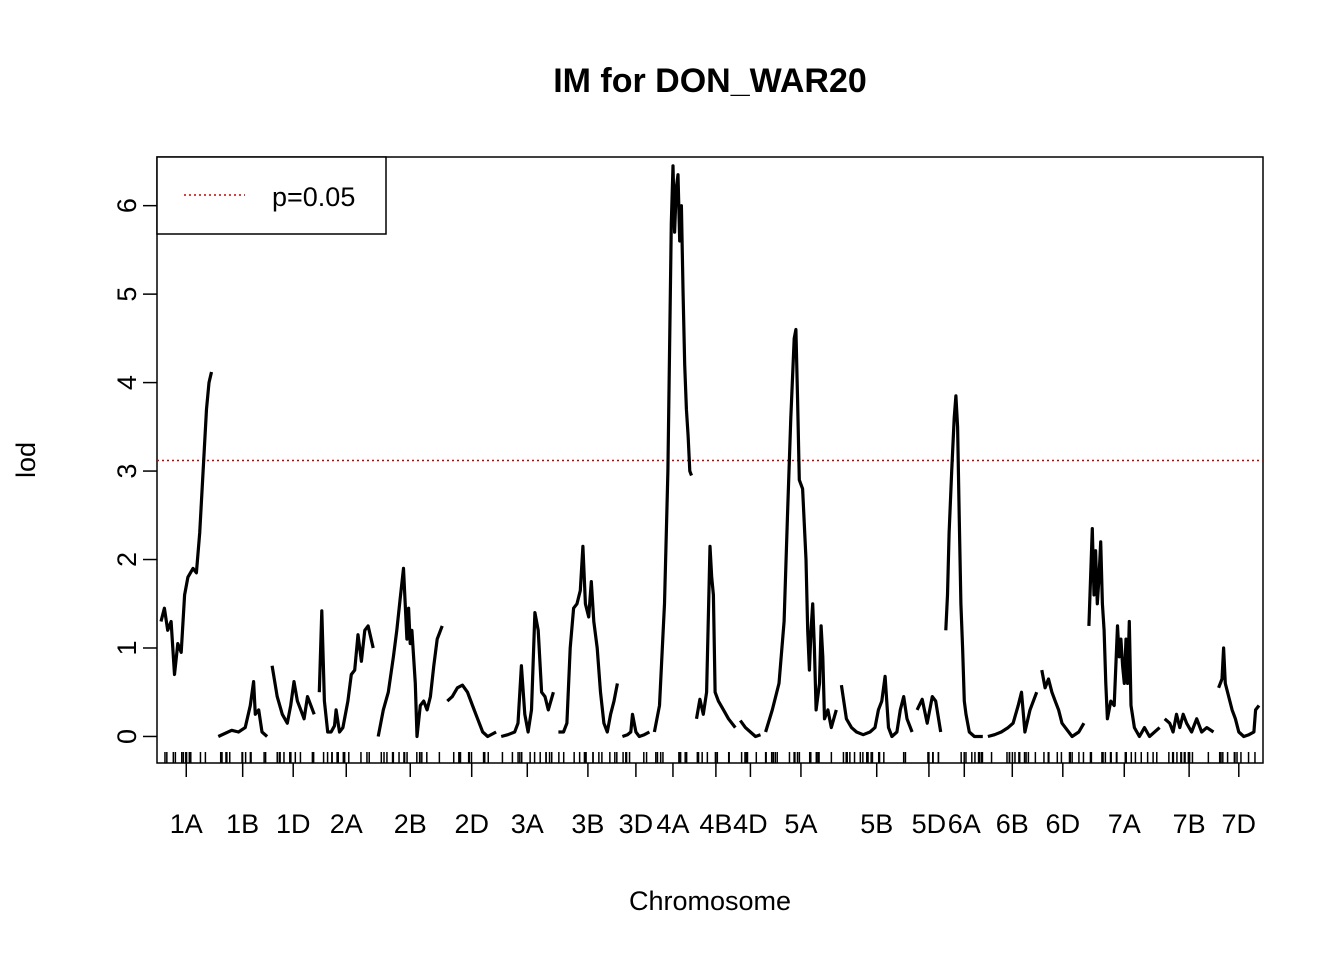 This screenshot has height=960, width=1344. I want to click on x-tick-label-4B: 4B, so click(715, 824).